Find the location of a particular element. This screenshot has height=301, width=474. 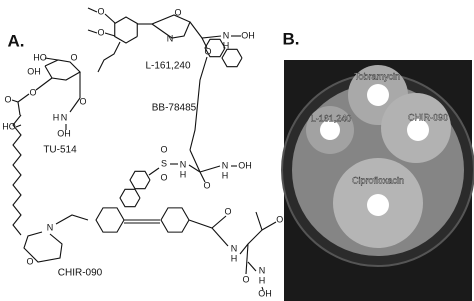

panel-label: A. is located at coordinates (16, 40).